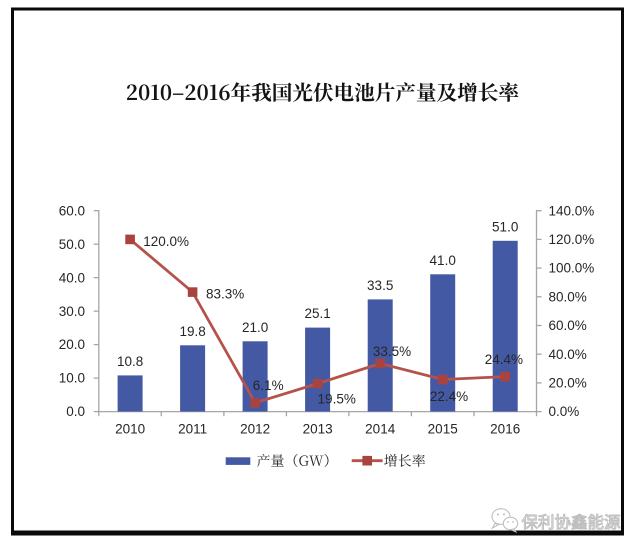 The width and height of the screenshot is (633, 547). What do you see at coordinates (568, 325) in the screenshot?
I see `svg-text: 60.0%` at bounding box center [568, 325].